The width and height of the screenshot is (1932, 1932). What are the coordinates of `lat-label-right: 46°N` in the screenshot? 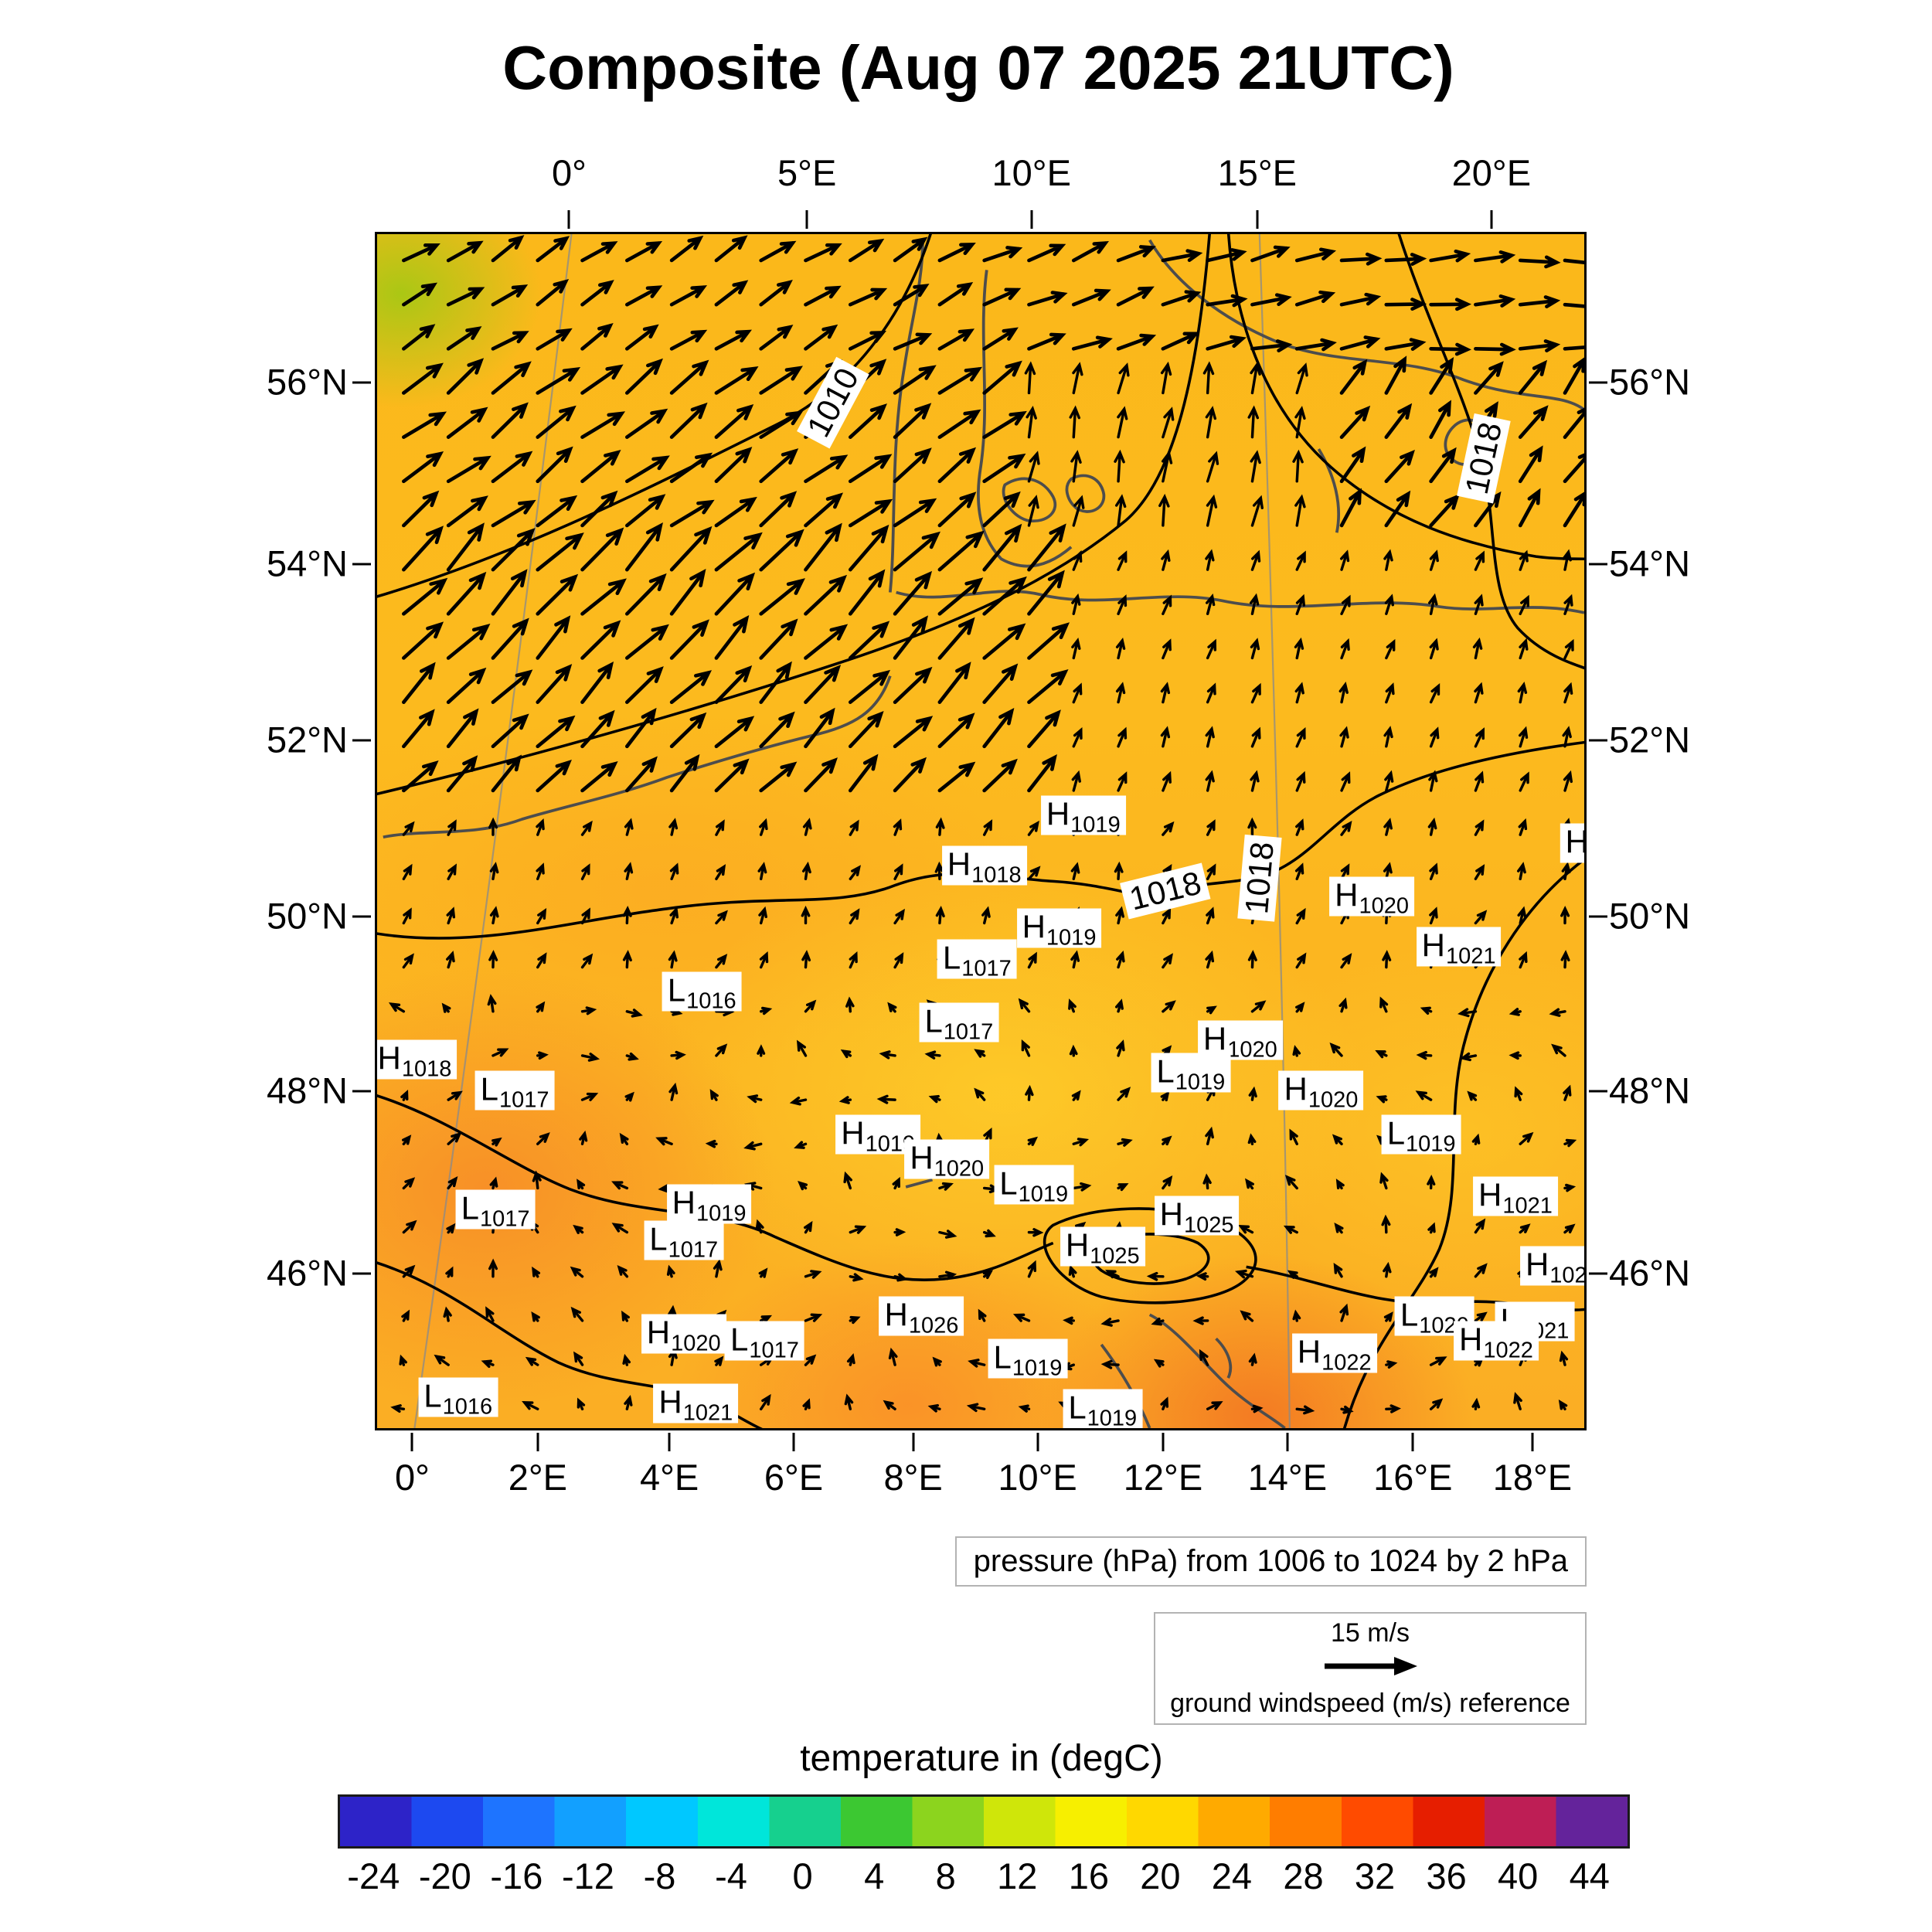 It's located at (1650, 1273).